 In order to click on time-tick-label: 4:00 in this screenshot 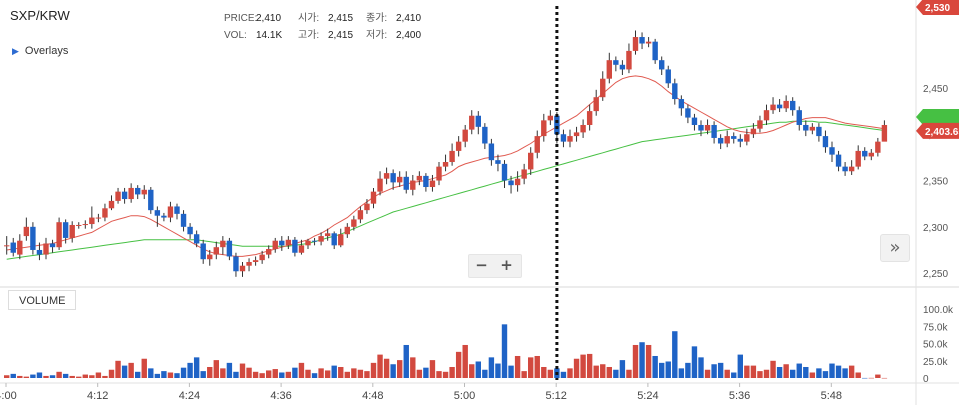, I will do `click(8, 396)`.